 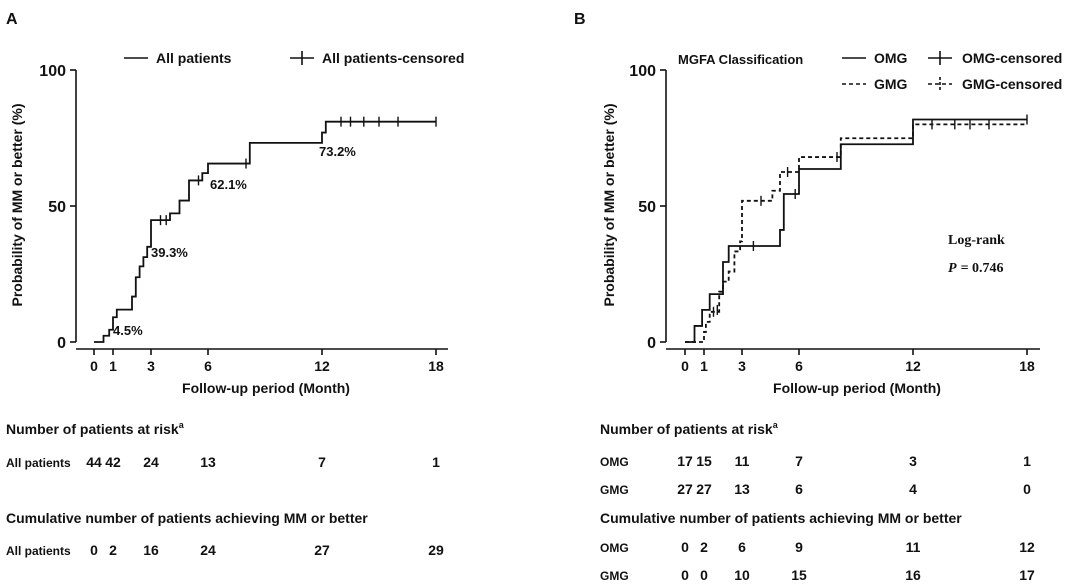 I want to click on y-axis-title-b: Probability of MM or better (%), so click(x=609, y=205).